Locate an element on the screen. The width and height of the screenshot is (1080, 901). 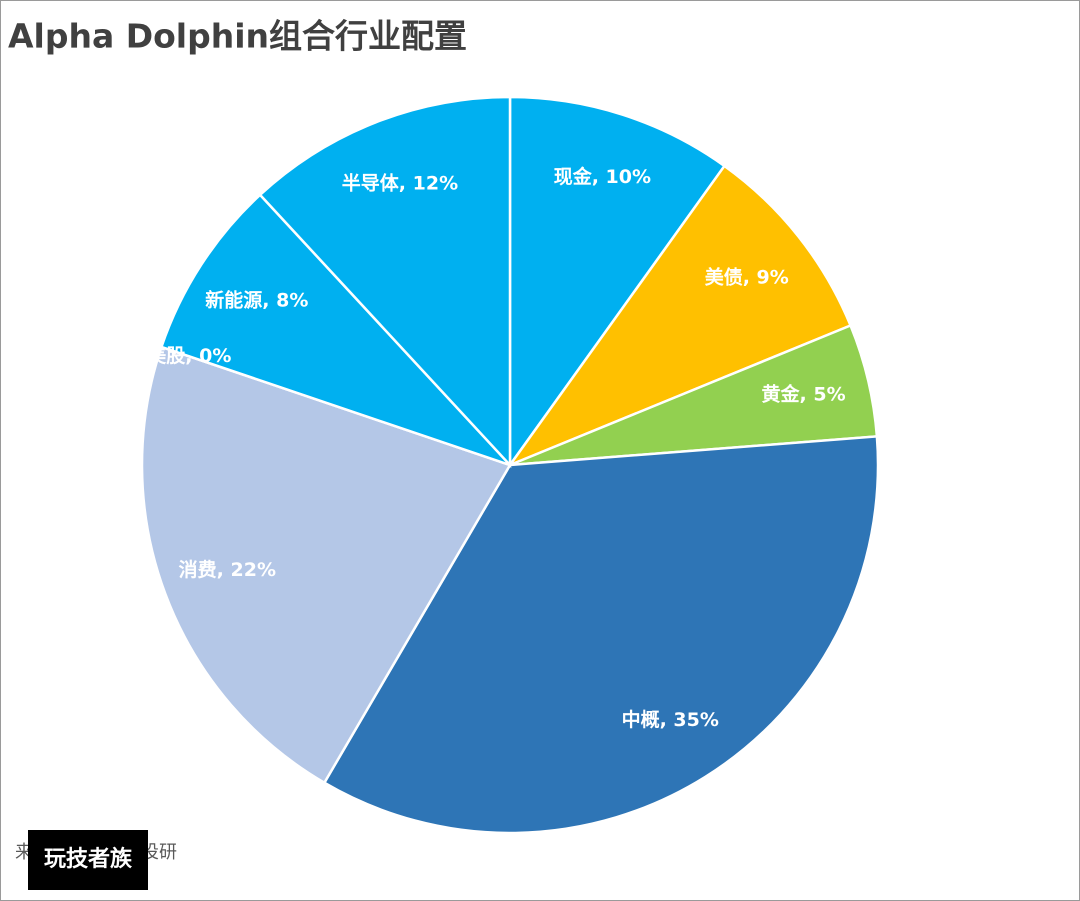
badge-box is located at coordinates (88, 860).